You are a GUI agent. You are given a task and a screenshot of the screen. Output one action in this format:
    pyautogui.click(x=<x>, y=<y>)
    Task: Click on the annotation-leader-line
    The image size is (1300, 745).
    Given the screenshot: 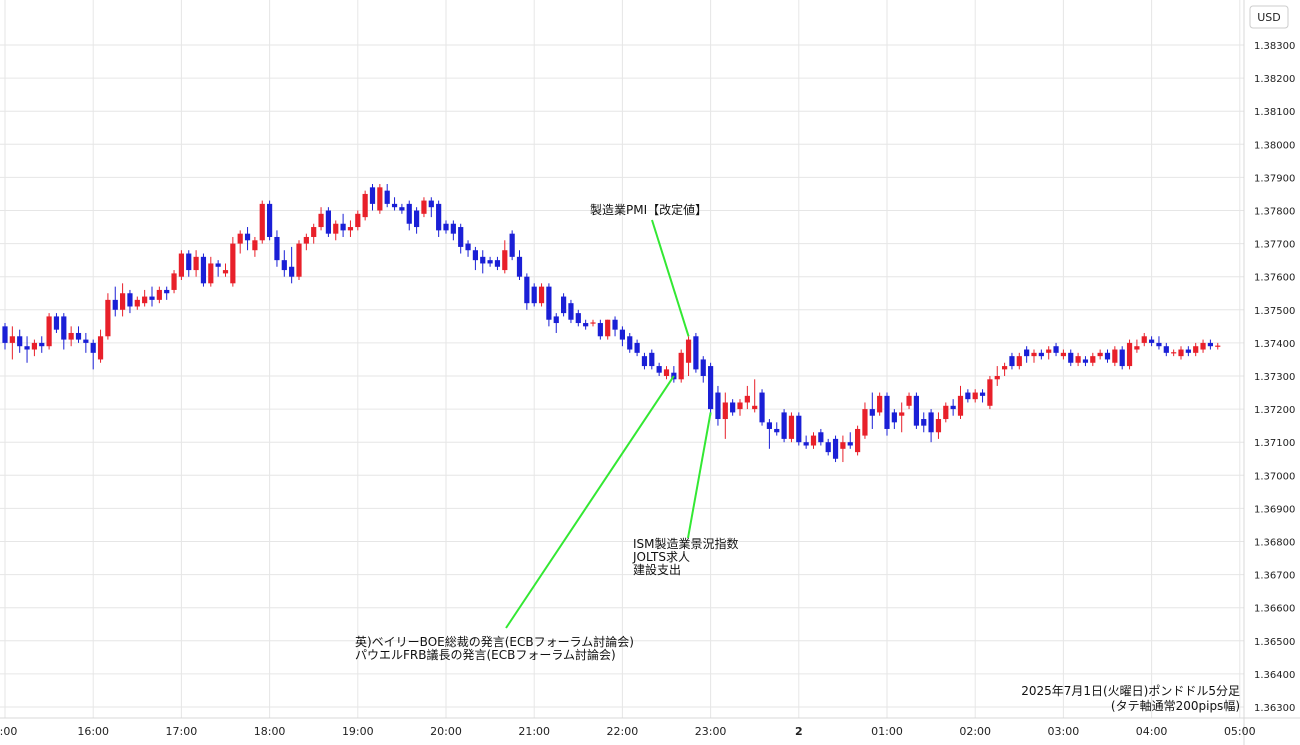 What is the action you would take?
    pyautogui.click(x=590, y=502)
    